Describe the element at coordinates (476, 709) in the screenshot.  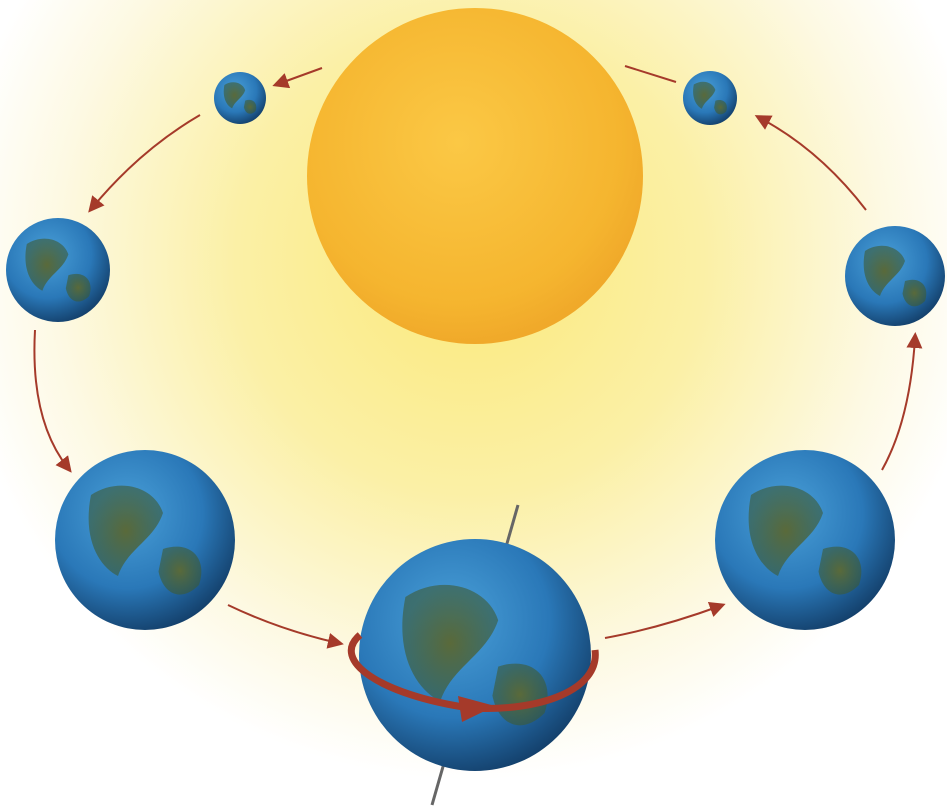
I see `rotation-arrowhead` at that location.